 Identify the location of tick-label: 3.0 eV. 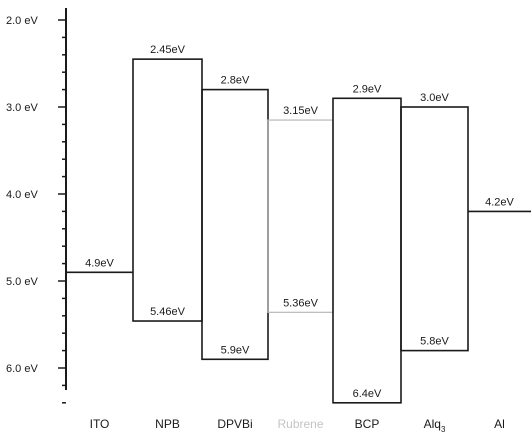
(22, 108).